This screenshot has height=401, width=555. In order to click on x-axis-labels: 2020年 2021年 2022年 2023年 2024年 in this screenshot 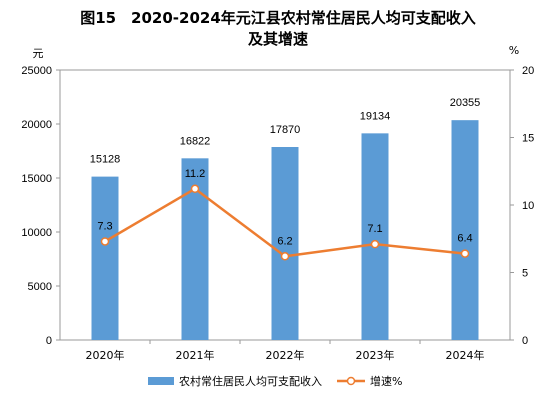, I will do `click(285, 351)`.